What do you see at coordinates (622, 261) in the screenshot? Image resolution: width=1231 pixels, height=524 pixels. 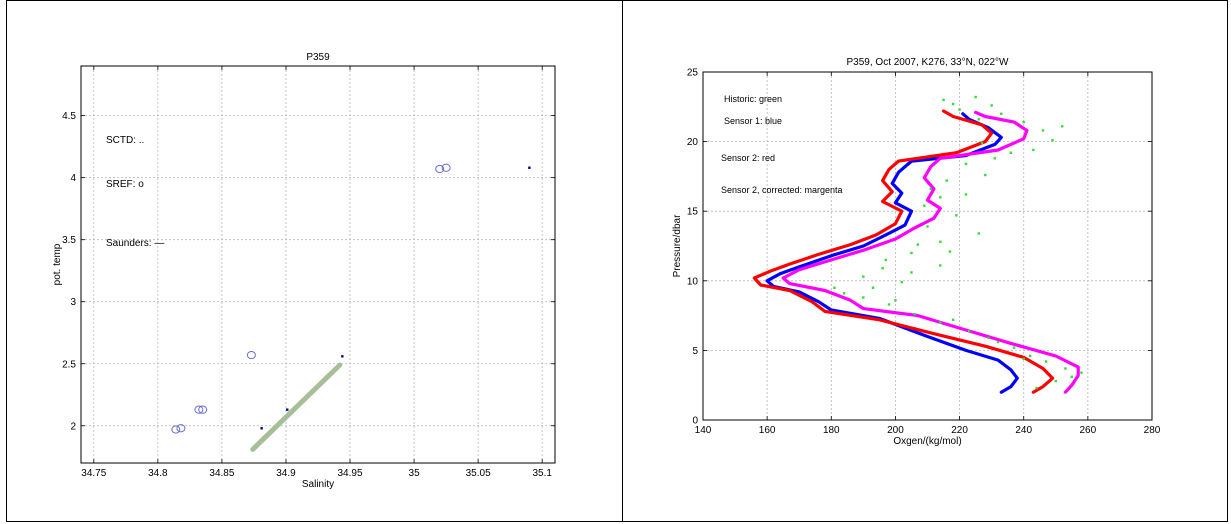 I see `panel-divider` at bounding box center [622, 261].